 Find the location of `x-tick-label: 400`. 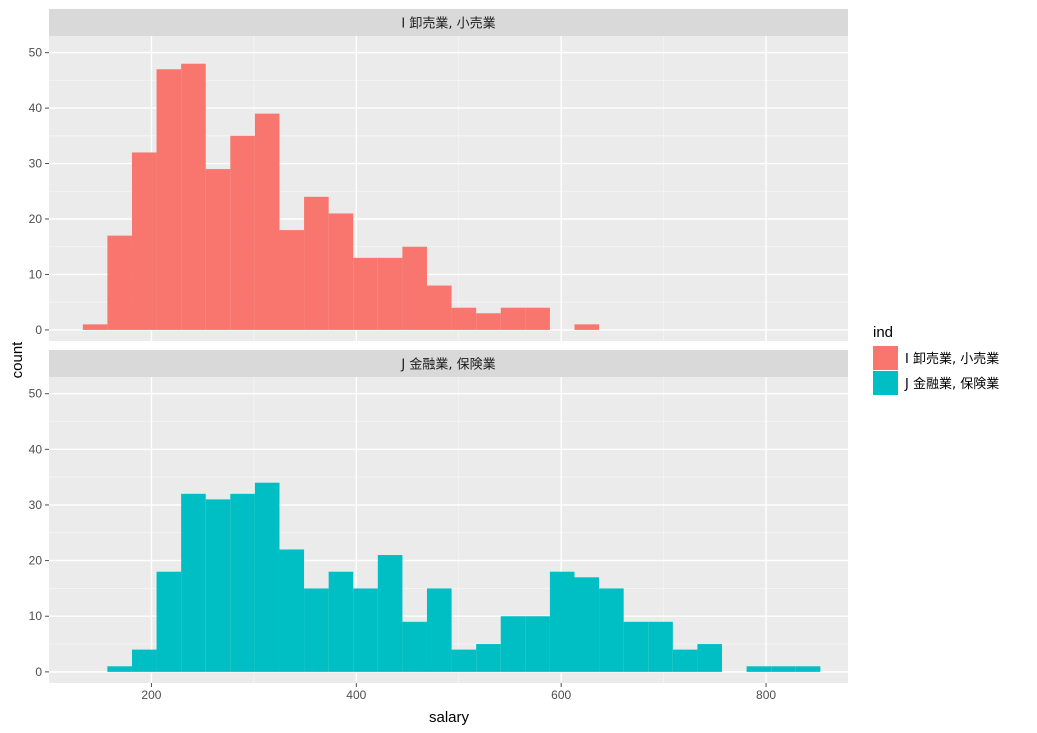

x-tick-label: 400 is located at coordinates (356, 695).